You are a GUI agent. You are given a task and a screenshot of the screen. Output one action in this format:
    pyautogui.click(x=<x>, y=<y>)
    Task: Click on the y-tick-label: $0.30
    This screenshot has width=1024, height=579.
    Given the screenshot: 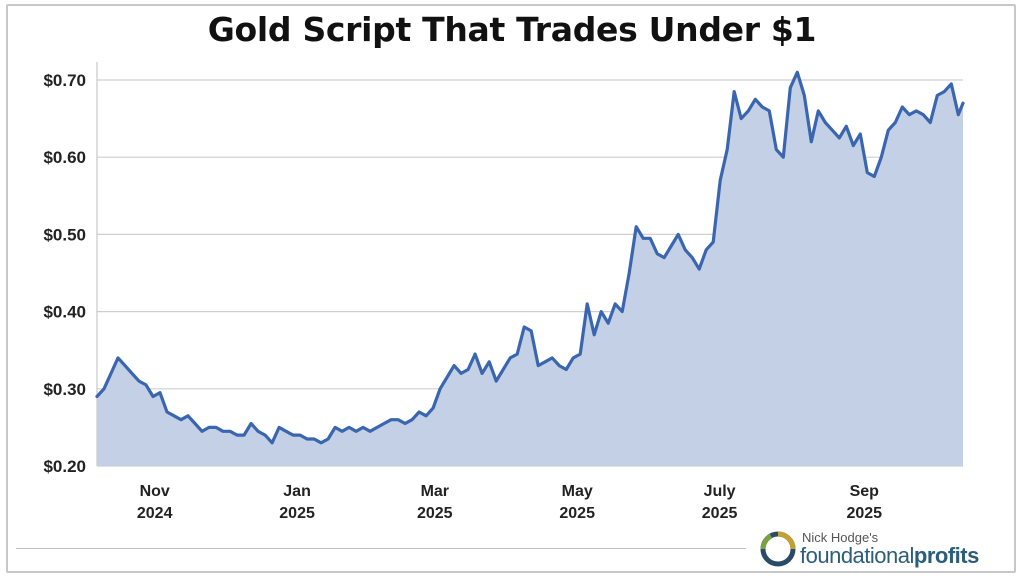 What is the action you would take?
    pyautogui.click(x=64, y=389)
    